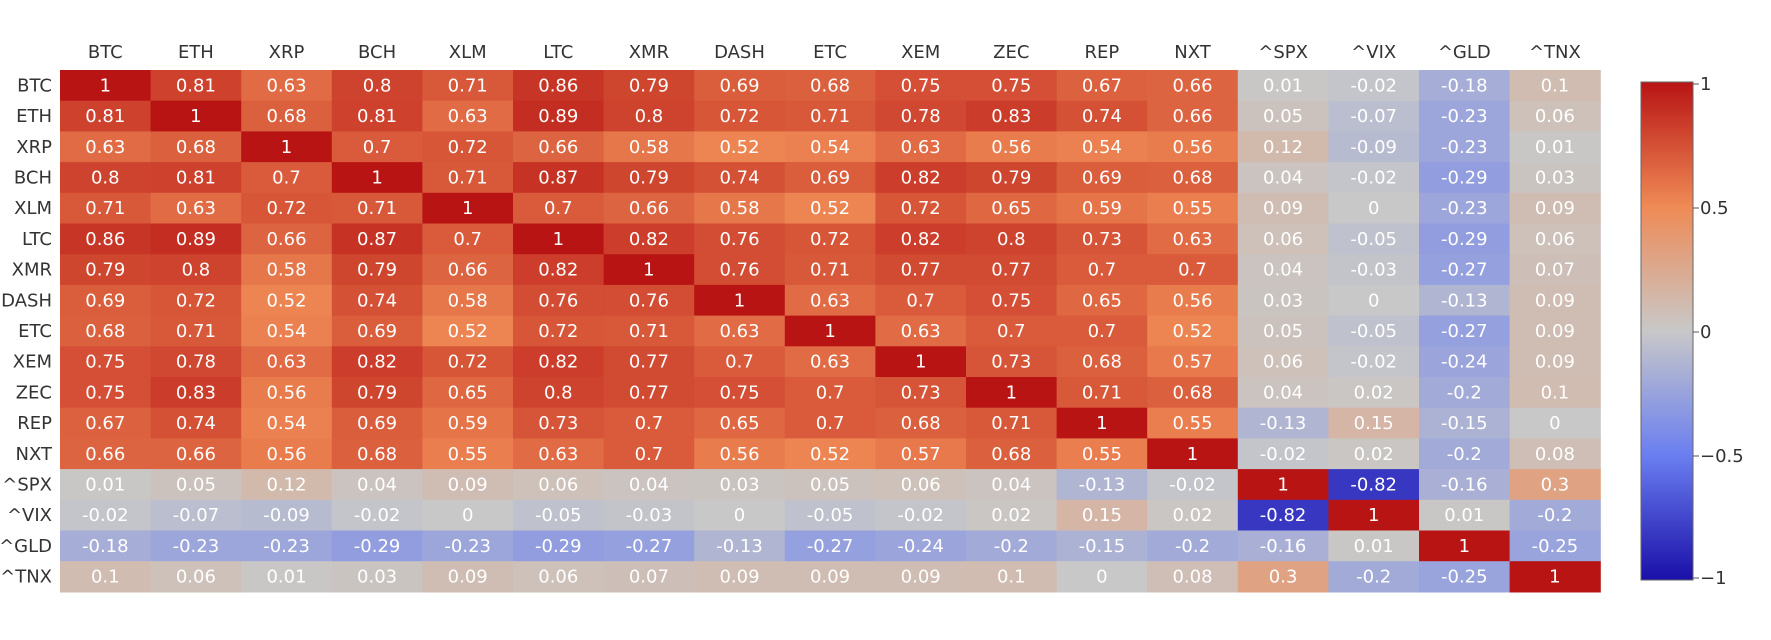 Image resolution: width=1771 pixels, height=640 pixels. I want to click on heatmap-cell-value: 0.66, so click(649, 208).